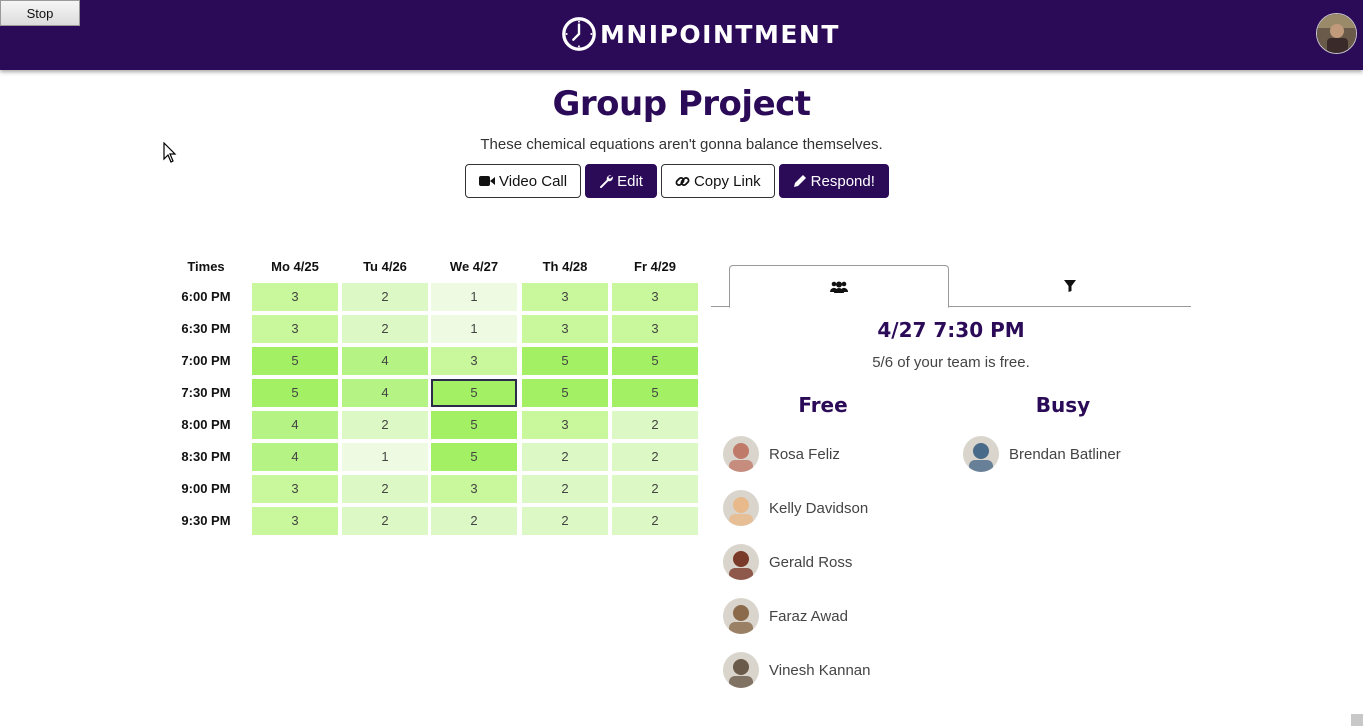 The width and height of the screenshot is (1363, 726). What do you see at coordinates (781, 454) in the screenshot?
I see `person-row: Rosa Feliz` at bounding box center [781, 454].